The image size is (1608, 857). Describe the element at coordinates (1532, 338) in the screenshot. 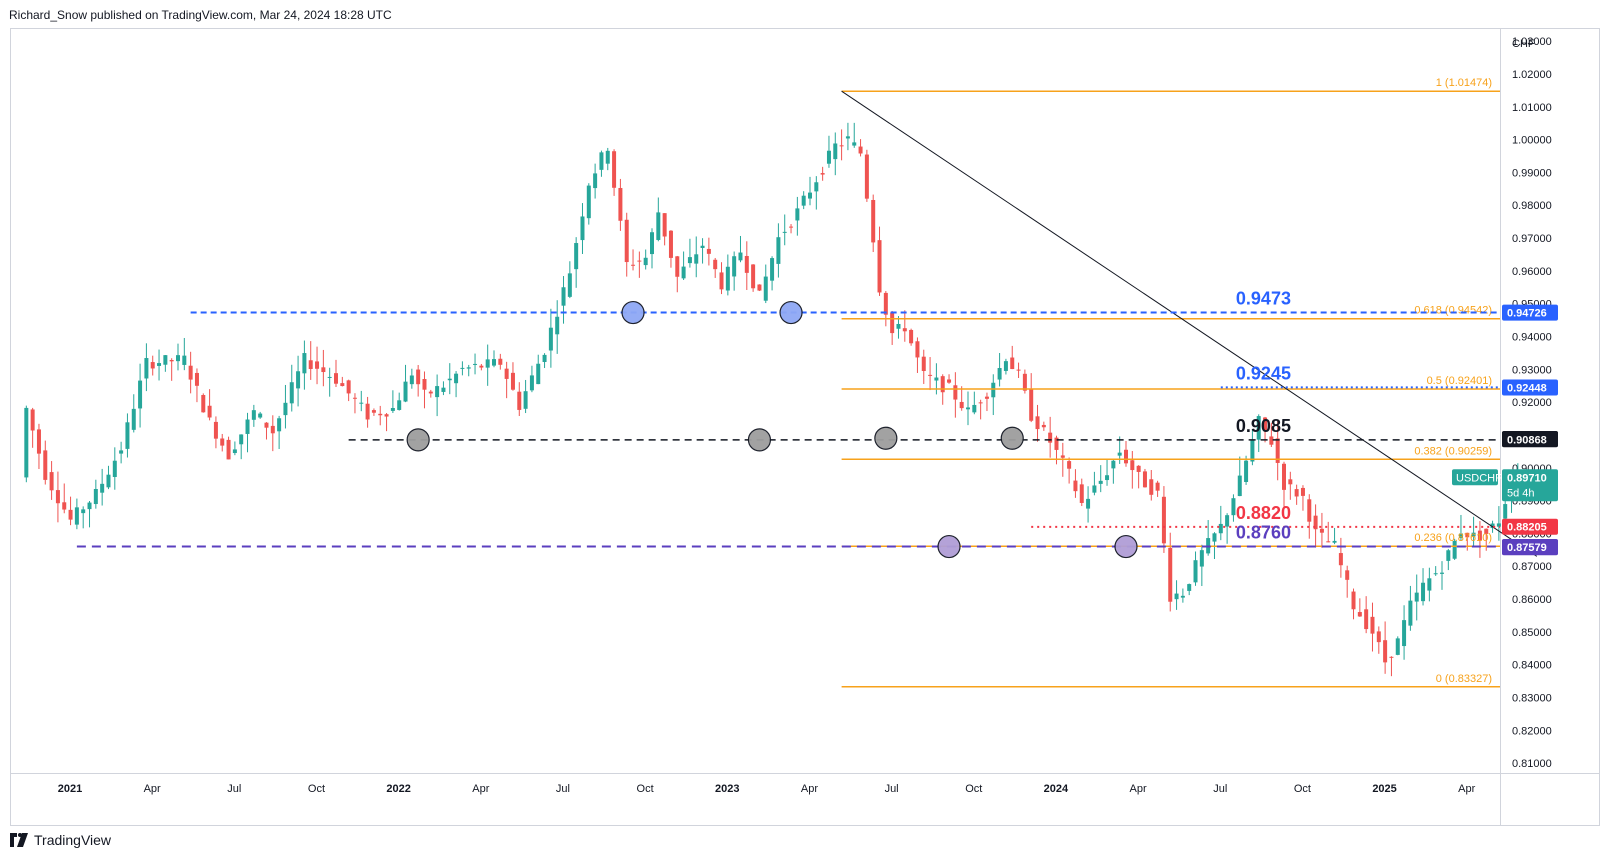

I see `y-tick-label: 0.94000` at that location.